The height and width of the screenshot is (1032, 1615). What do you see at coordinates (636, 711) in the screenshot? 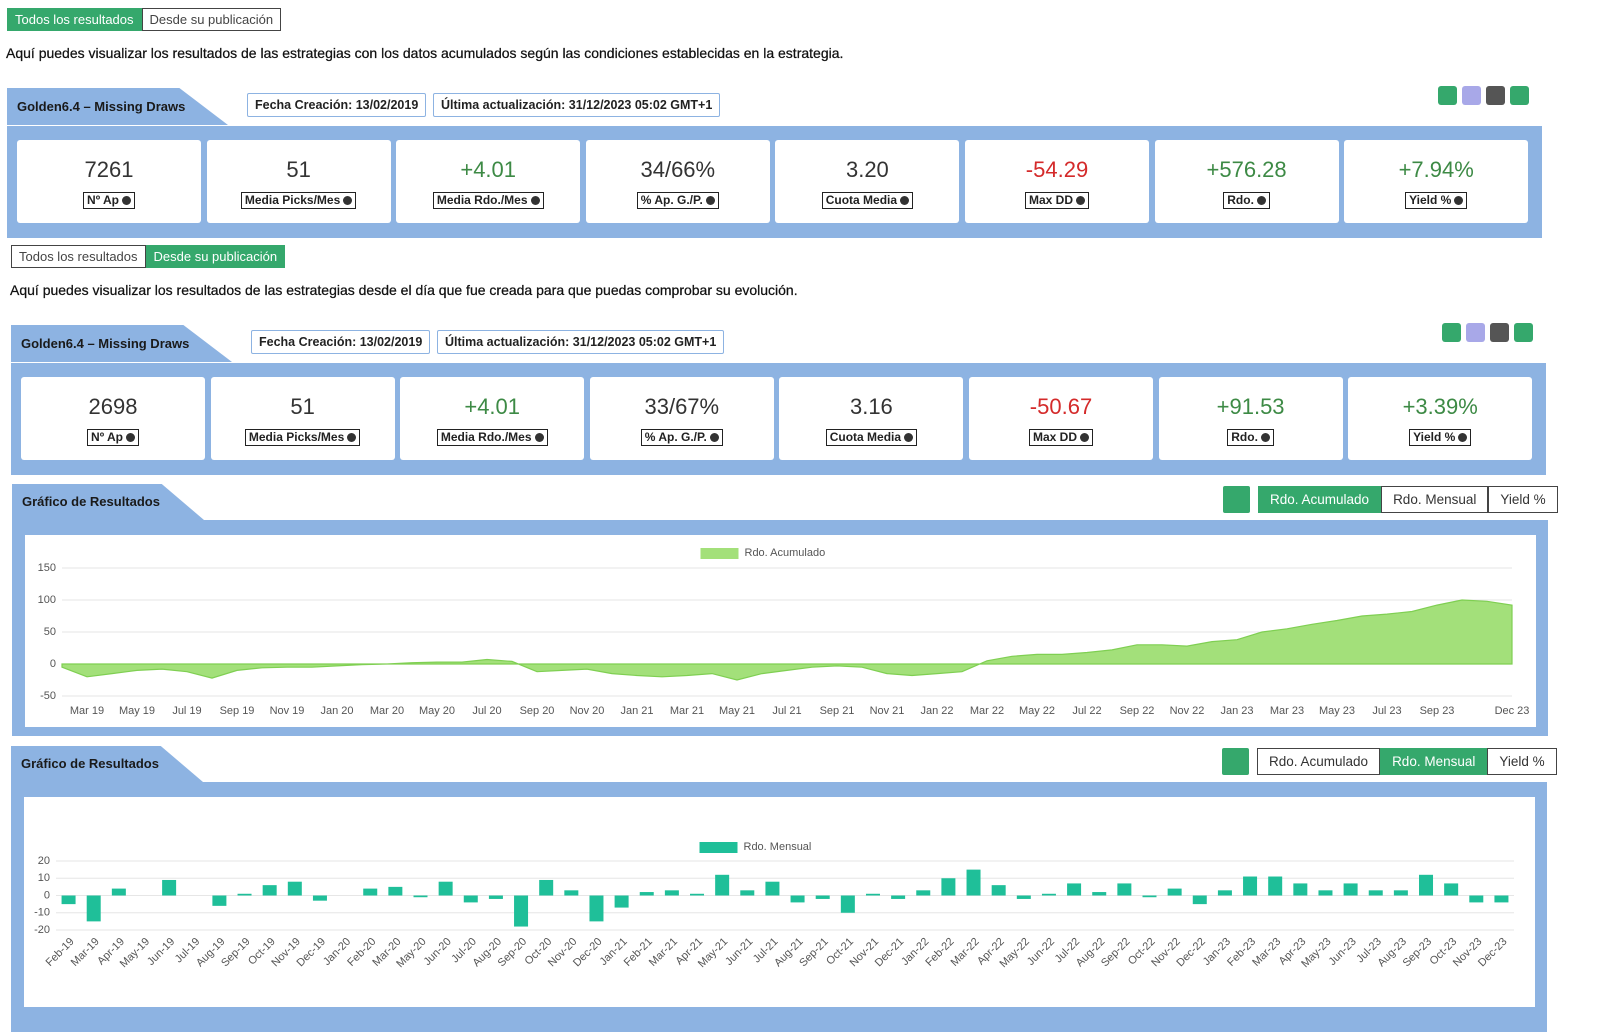
I see `x-tick-label: Jan 21` at bounding box center [636, 711].